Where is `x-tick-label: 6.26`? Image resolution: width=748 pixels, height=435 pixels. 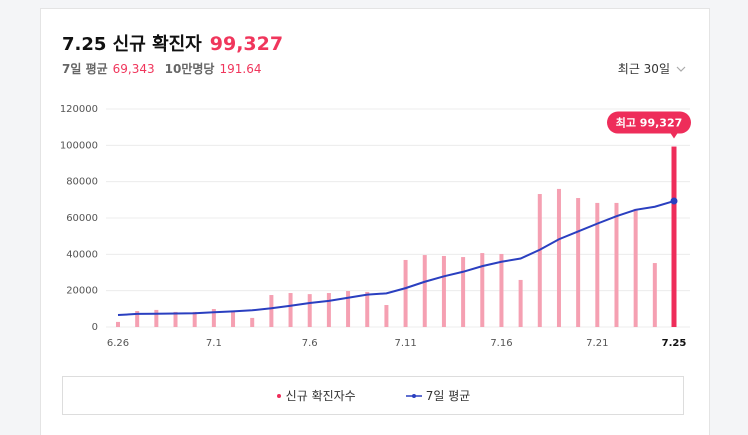 x-tick-label: 6.26 is located at coordinates (118, 343).